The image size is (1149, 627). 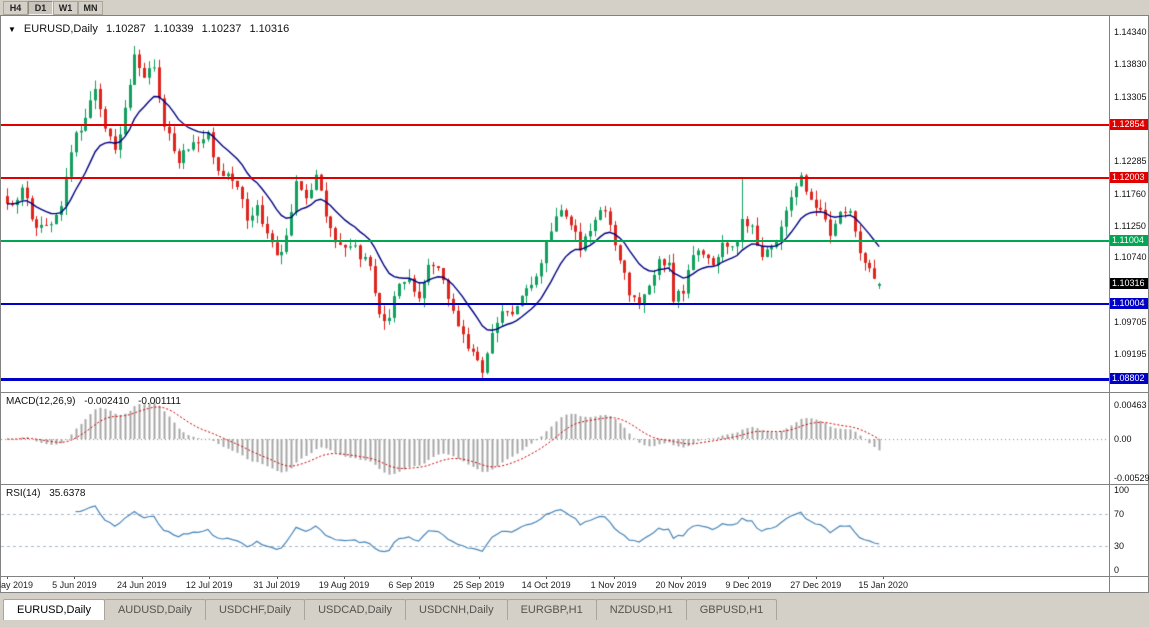 What do you see at coordinates (555, 240) in the screenshot?
I see `hline-support-green` at bounding box center [555, 240].